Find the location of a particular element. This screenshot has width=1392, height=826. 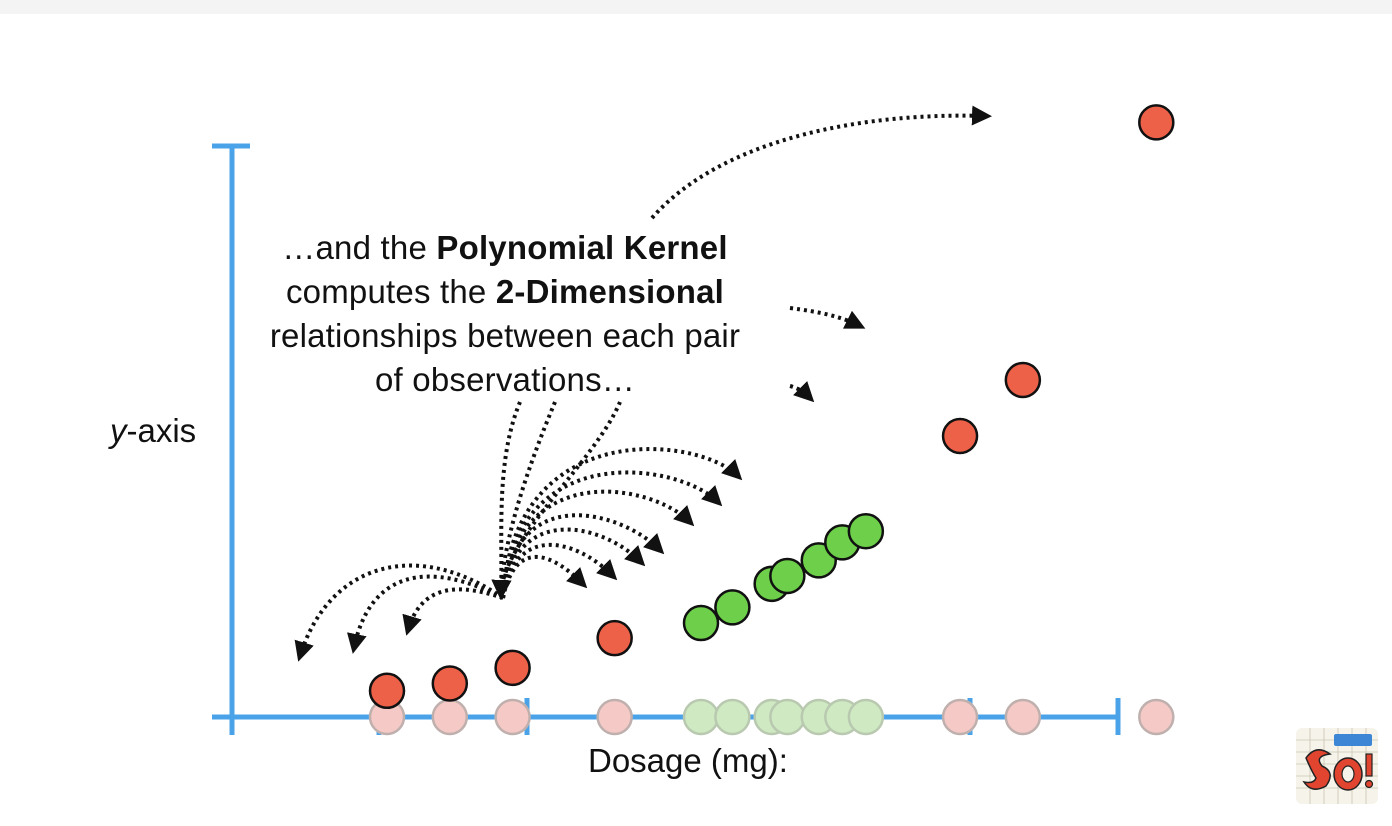

arrow-red-mid is located at coordinates (827, 317).